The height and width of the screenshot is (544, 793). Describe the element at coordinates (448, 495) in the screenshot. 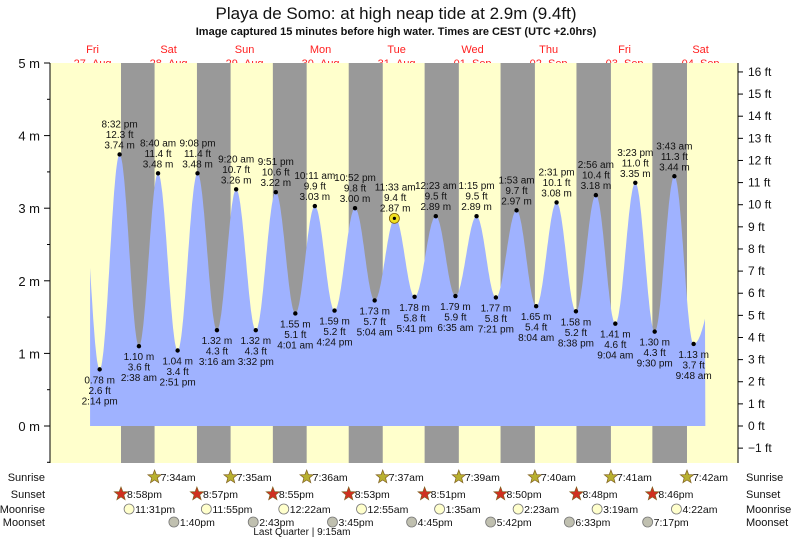

I see `sunset-time: 8:51pm` at that location.